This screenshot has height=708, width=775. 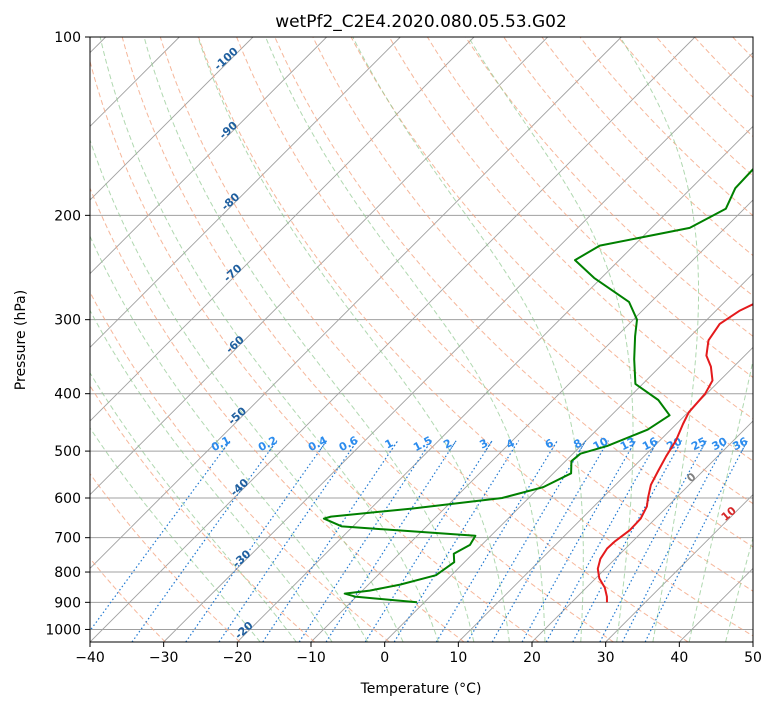 I want to click on x-tick-label: −30, so click(x=164, y=658).